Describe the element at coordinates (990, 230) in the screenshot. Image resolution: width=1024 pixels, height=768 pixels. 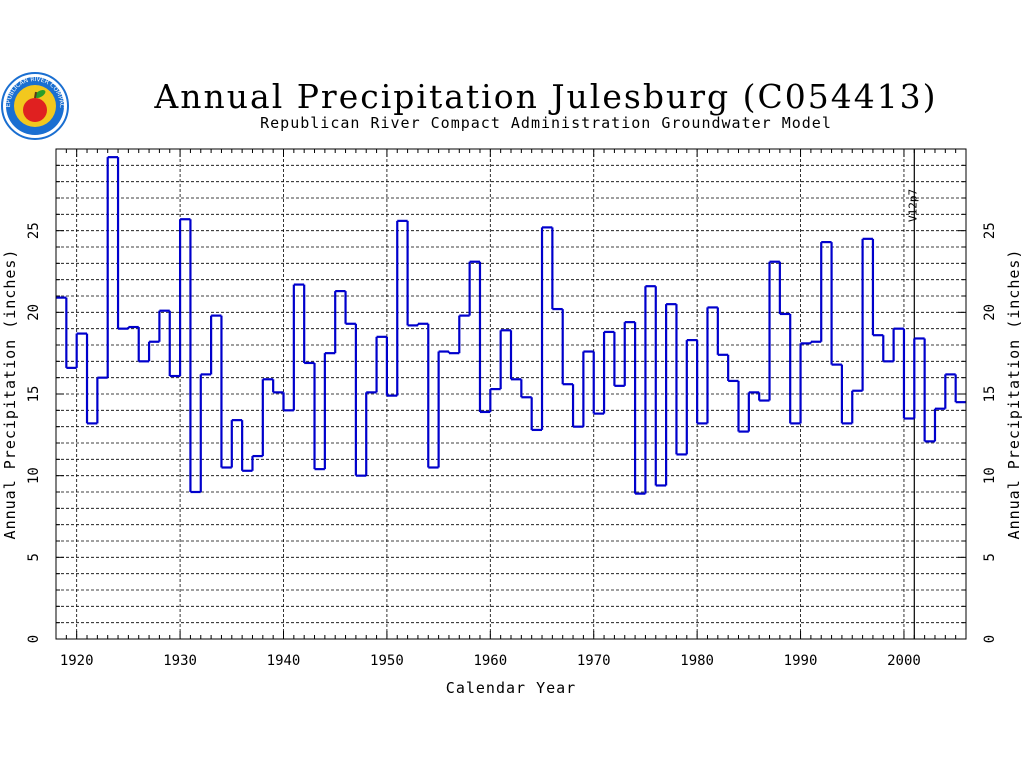
I see `y2-tick-label: 25` at that location.